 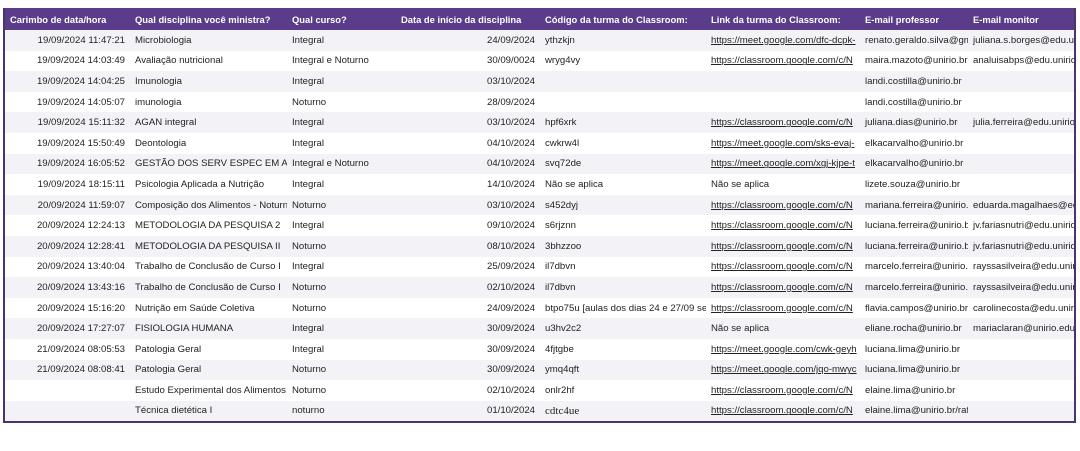 I want to click on cell-start-date: 25/09/2024, so click(x=468, y=267).